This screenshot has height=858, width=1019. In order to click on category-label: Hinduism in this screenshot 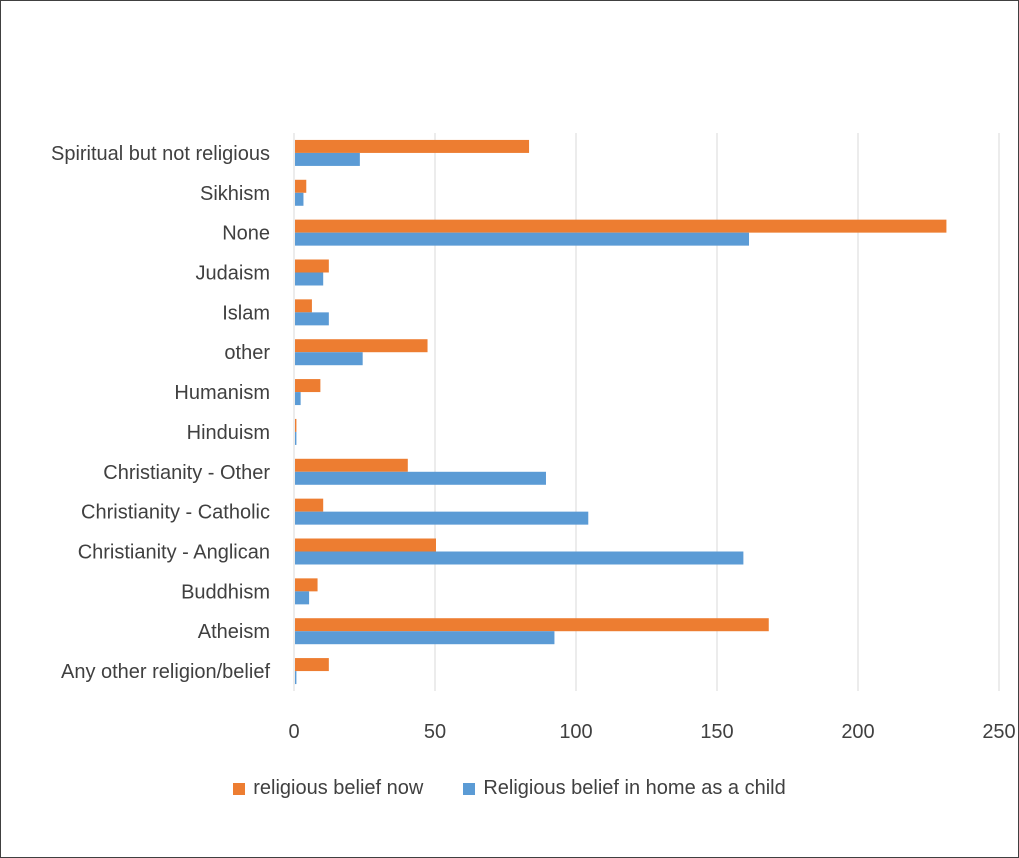, I will do `click(228, 433)`.